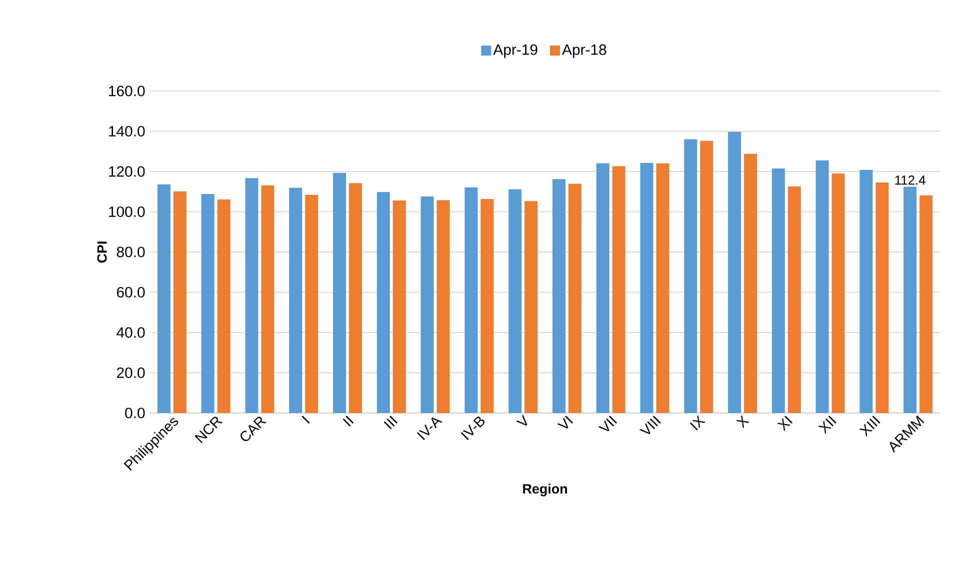 This screenshot has height=575, width=955. Describe the element at coordinates (584, 51) in the screenshot. I see `legend-label: Apr-18` at that location.